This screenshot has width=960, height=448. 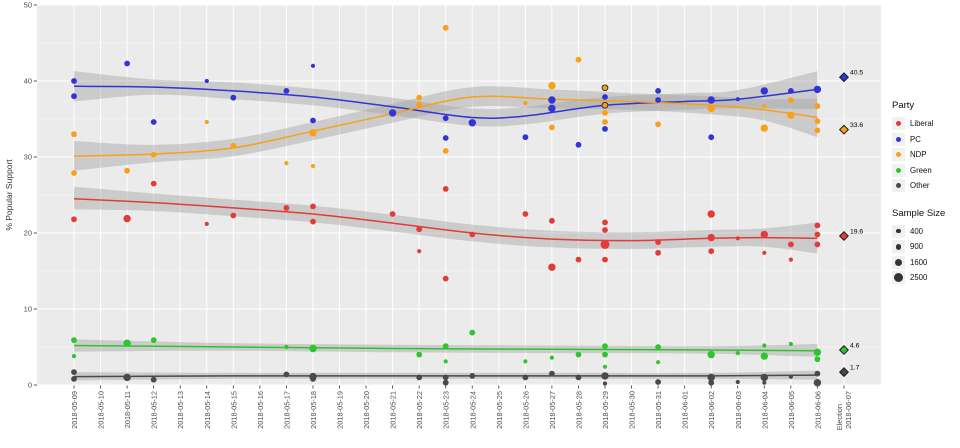 I want to click on legend-item-green: Green, so click(x=926, y=171).